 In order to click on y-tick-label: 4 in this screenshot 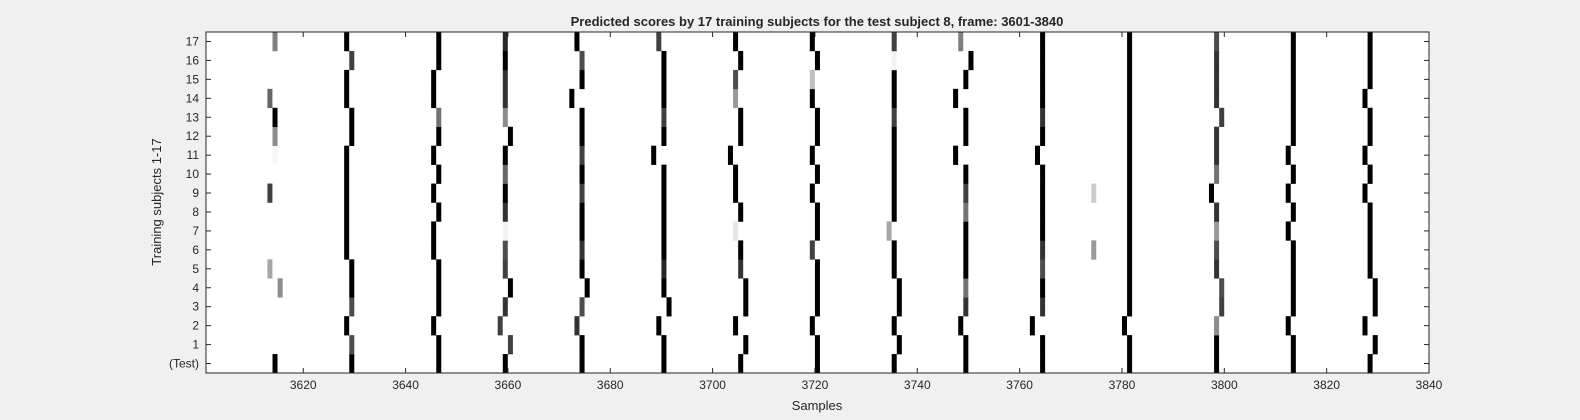, I will do `click(195, 288)`.